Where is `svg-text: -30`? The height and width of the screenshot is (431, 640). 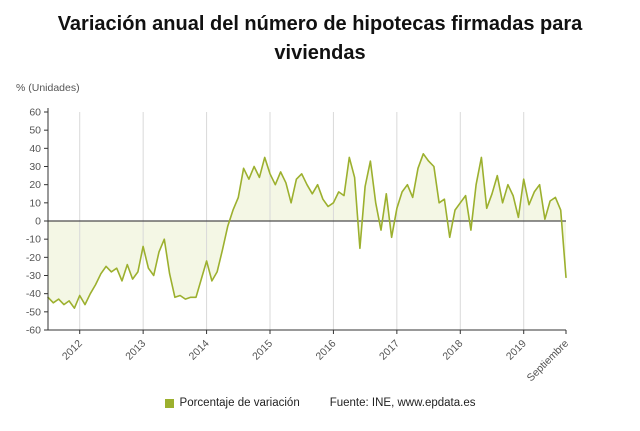
svg-text: -30 is located at coordinates (33, 276).